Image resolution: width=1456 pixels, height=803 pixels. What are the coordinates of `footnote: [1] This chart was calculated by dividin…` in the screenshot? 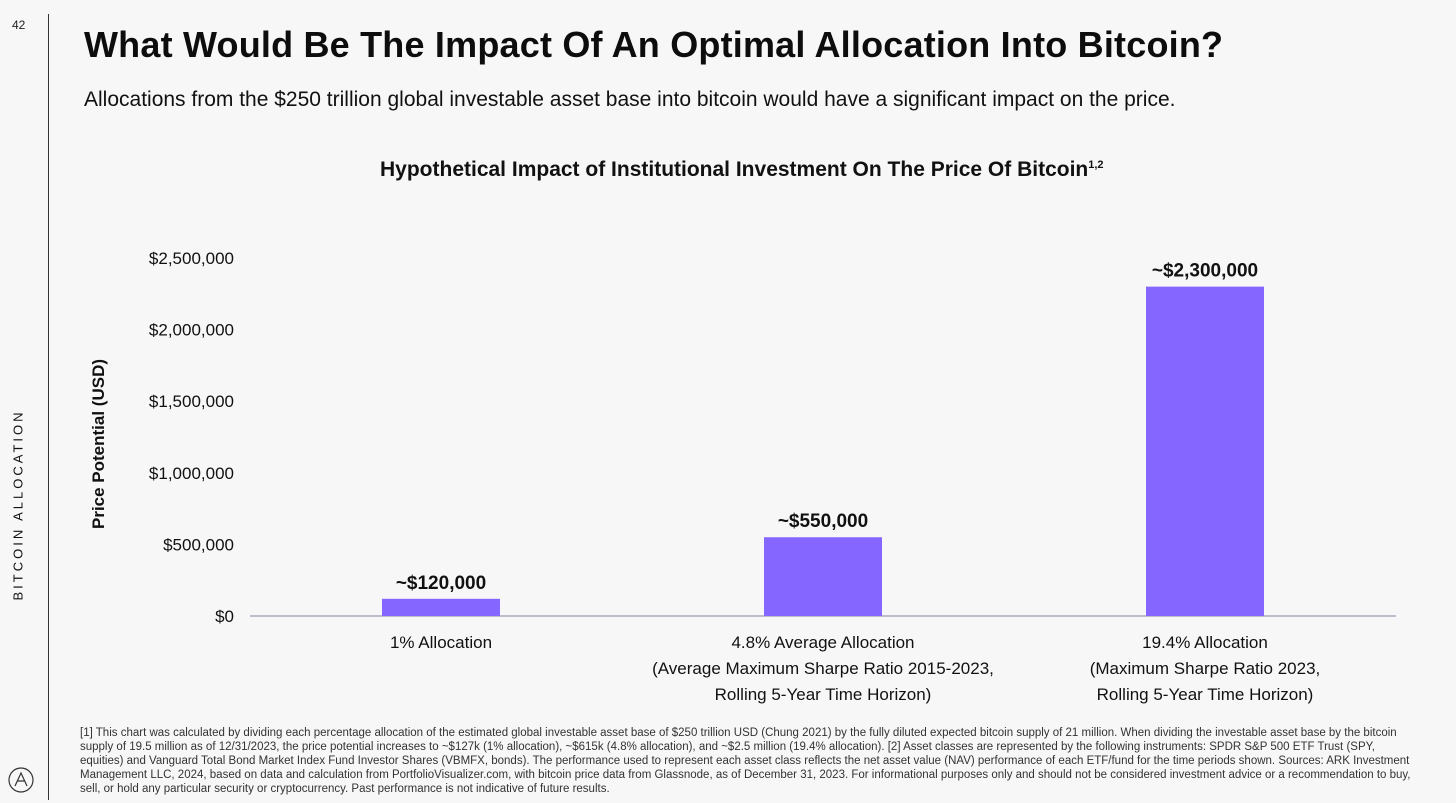 It's located at (745, 761).